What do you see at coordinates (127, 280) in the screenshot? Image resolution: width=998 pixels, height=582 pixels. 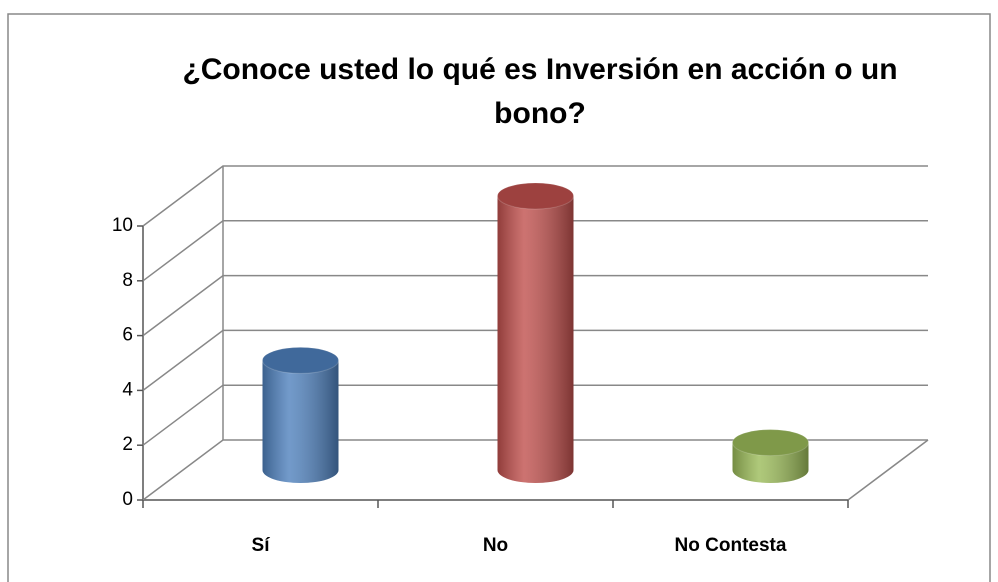 I see `y-tick-label: 8` at bounding box center [127, 280].